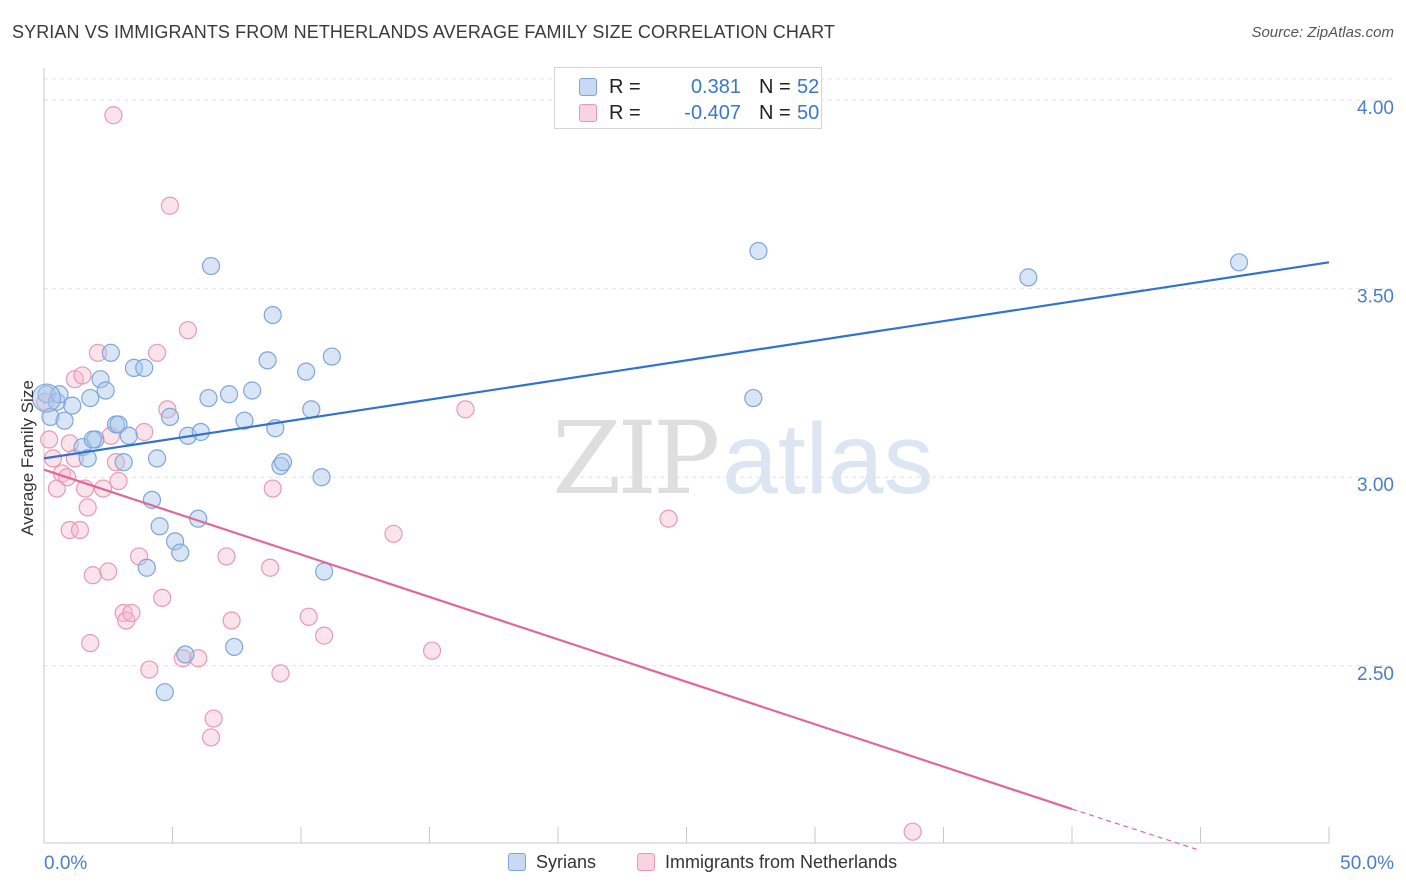 This screenshot has height=892, width=1406. I want to click on legend-item-netherlands: Immigrants from Netherlands, so click(767, 862).